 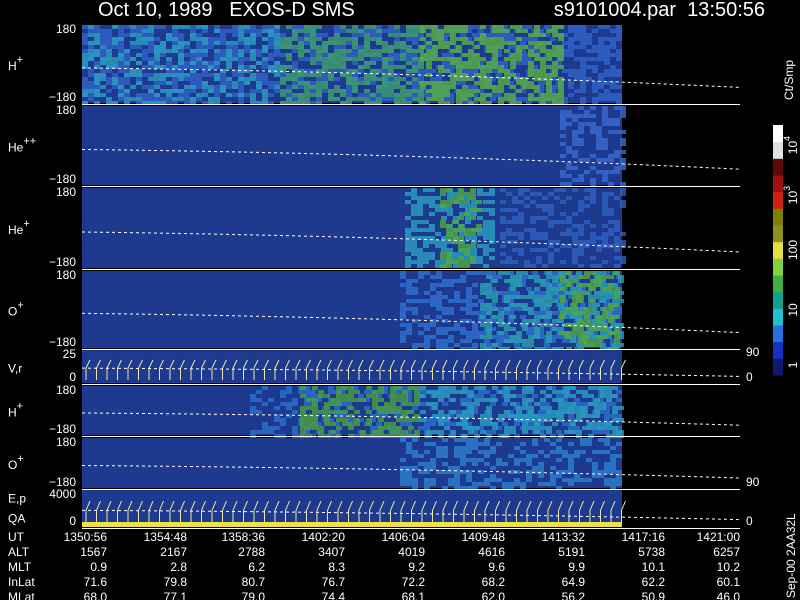 What do you see at coordinates (26, 224) in the screenshot?
I see `panel-label-sup: +` at bounding box center [26, 224].